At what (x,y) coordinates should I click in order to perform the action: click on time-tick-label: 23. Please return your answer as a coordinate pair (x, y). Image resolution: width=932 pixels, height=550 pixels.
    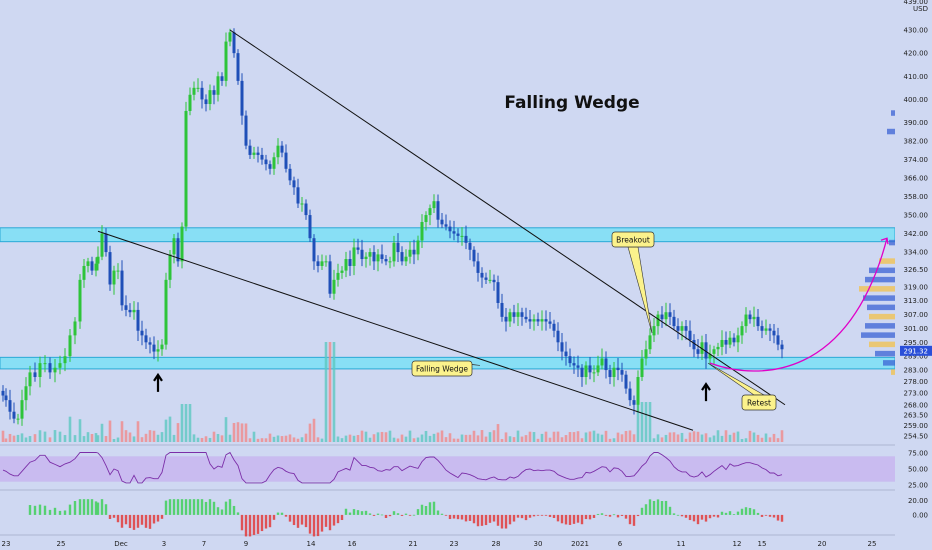
    Looking at the image, I should click on (454, 544).